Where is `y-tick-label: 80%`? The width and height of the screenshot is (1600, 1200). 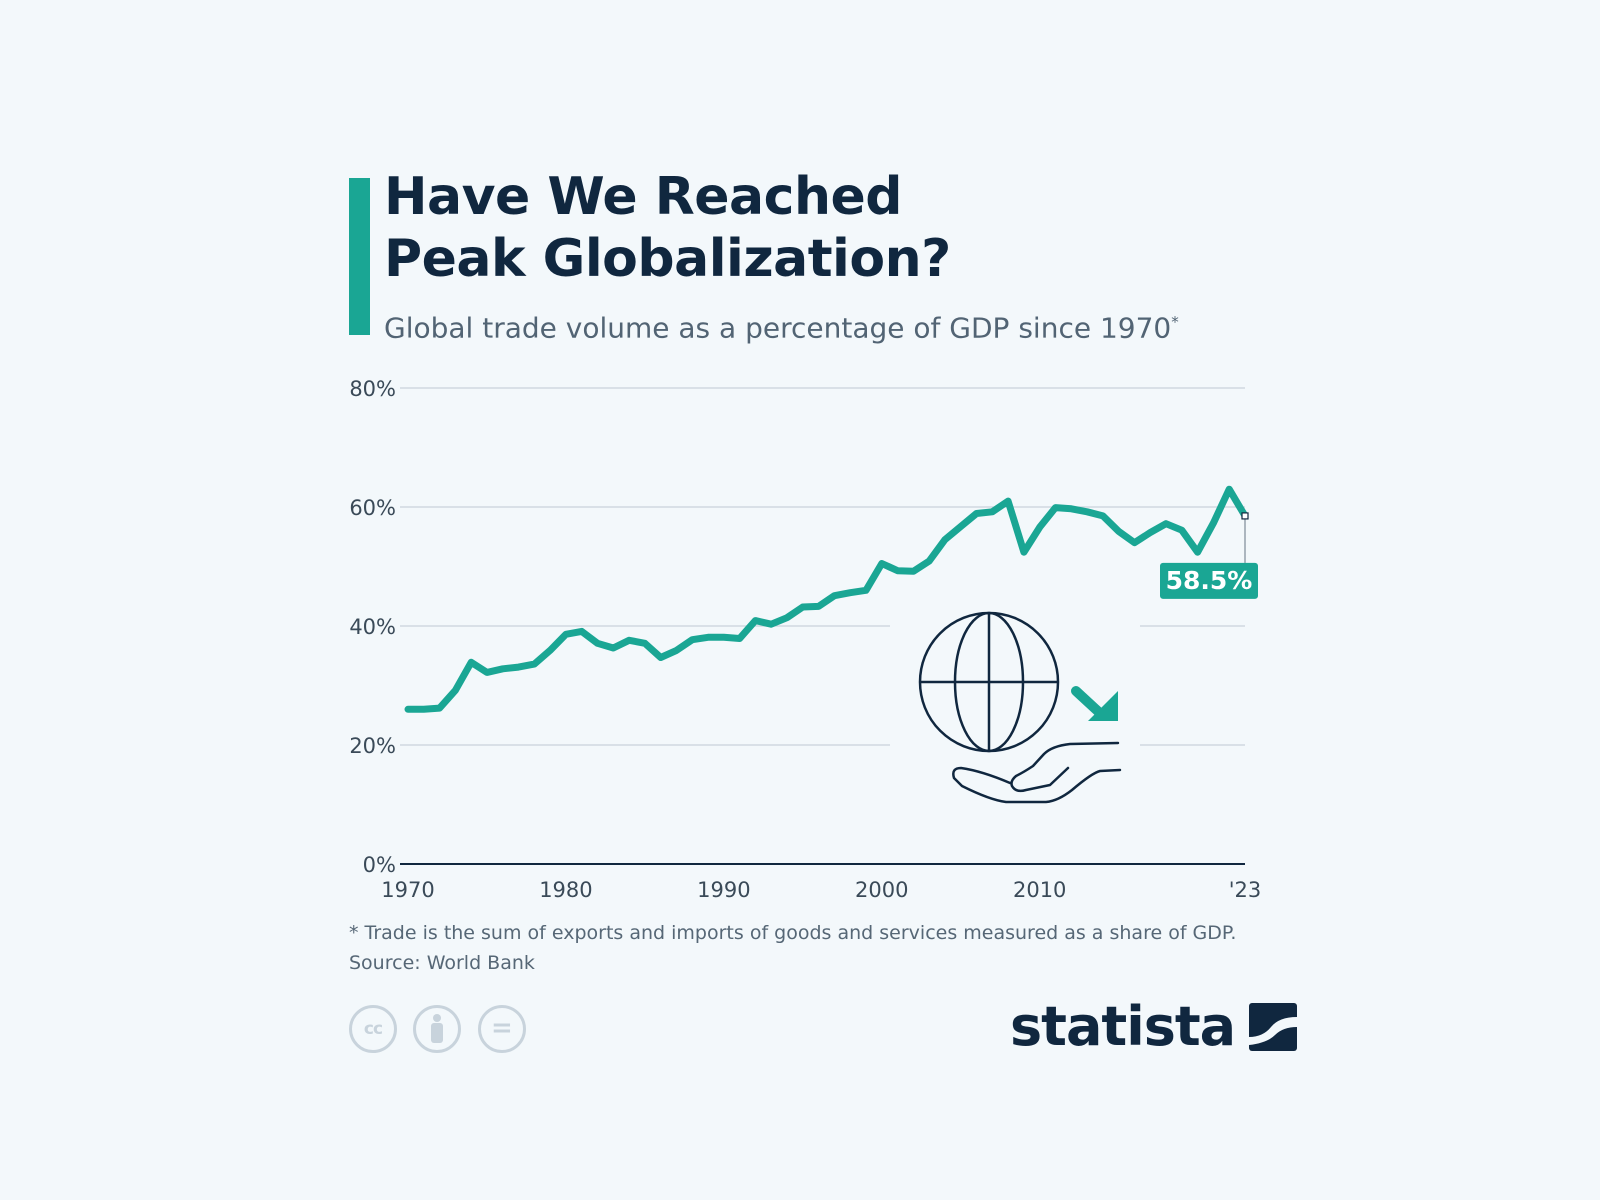
y-tick-label: 80% is located at coordinates (372, 389).